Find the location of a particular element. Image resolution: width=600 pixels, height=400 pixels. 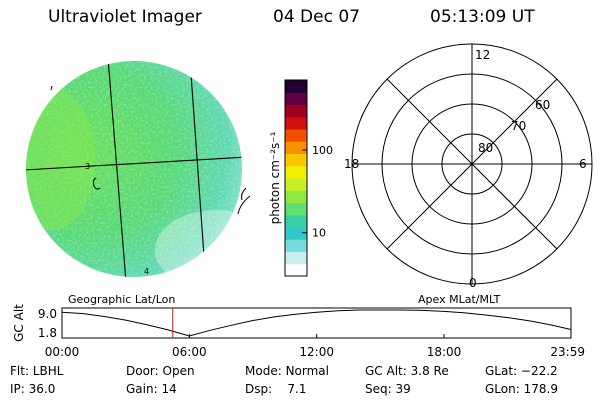

mlt-label-0: 0 is located at coordinates (473, 283).